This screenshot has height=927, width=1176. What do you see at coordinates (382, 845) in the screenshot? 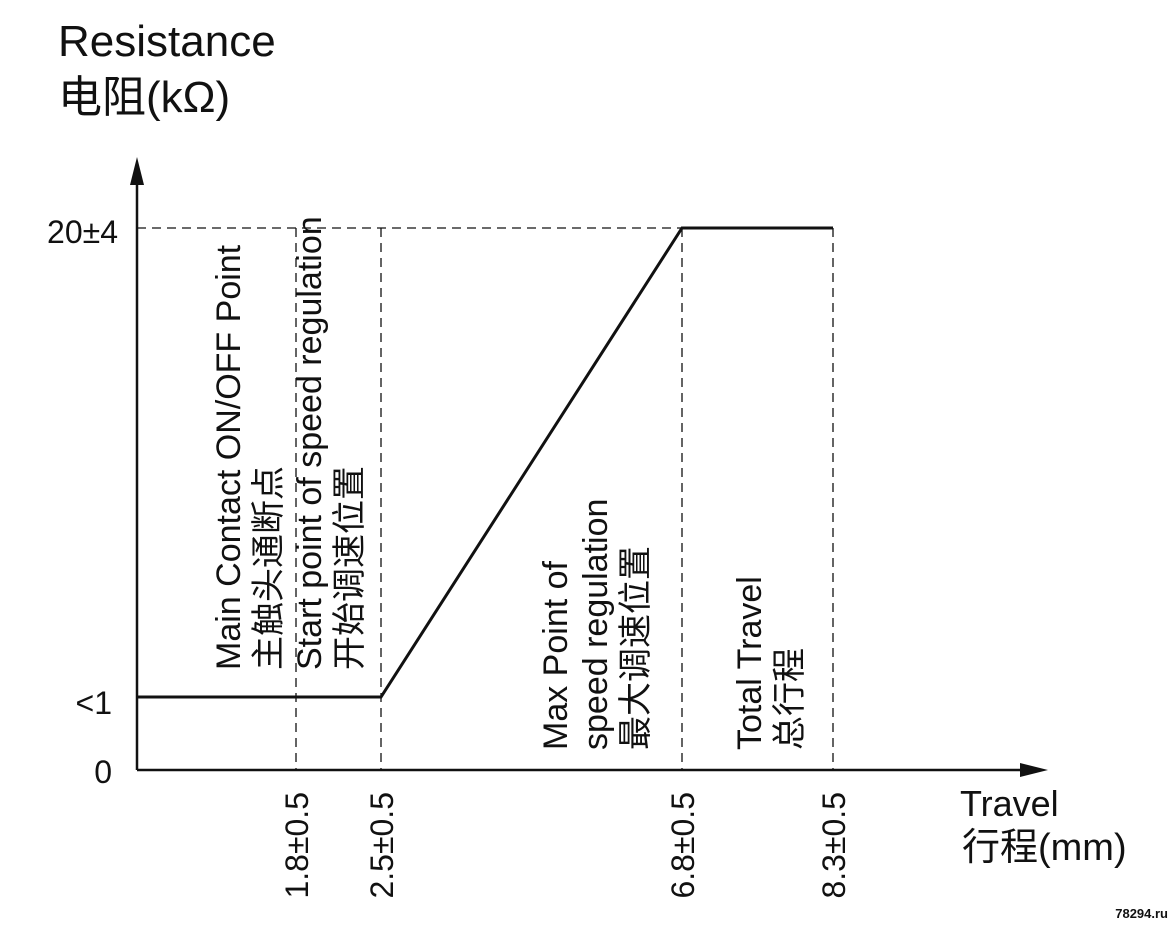
I see `x-tick-label: 2.5±0.5` at bounding box center [382, 845].